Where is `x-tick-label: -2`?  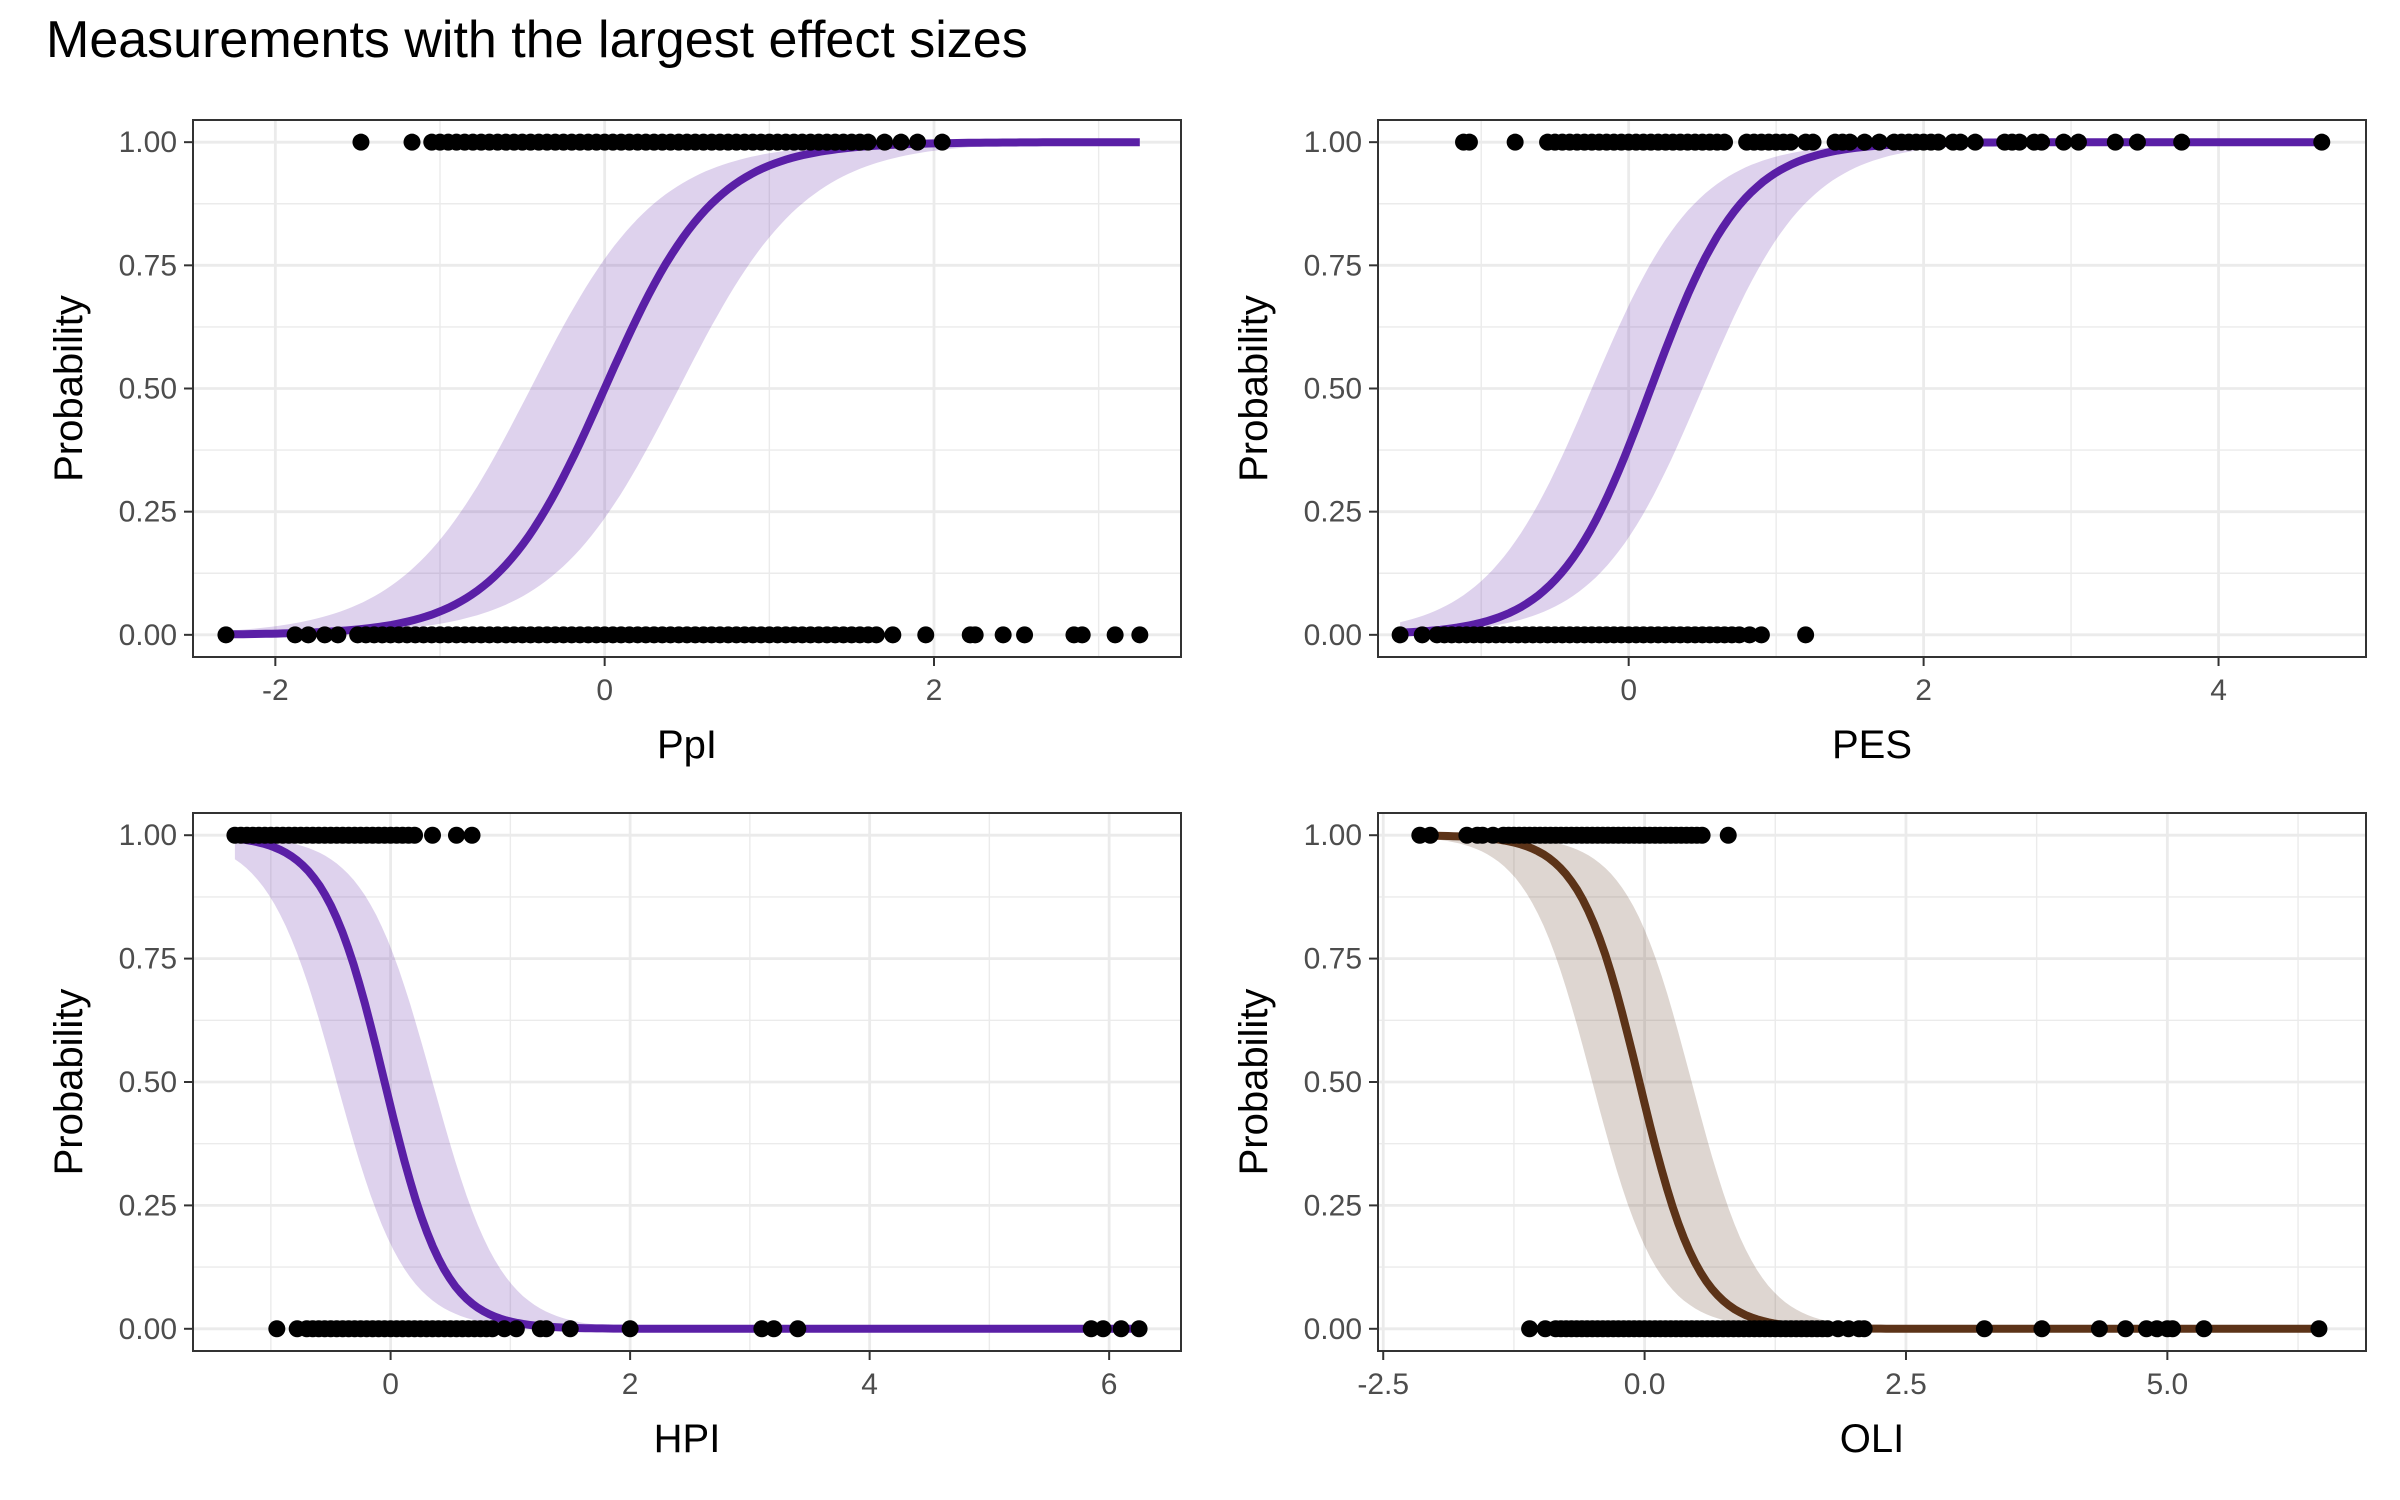 x-tick-label: -2 is located at coordinates (275, 690).